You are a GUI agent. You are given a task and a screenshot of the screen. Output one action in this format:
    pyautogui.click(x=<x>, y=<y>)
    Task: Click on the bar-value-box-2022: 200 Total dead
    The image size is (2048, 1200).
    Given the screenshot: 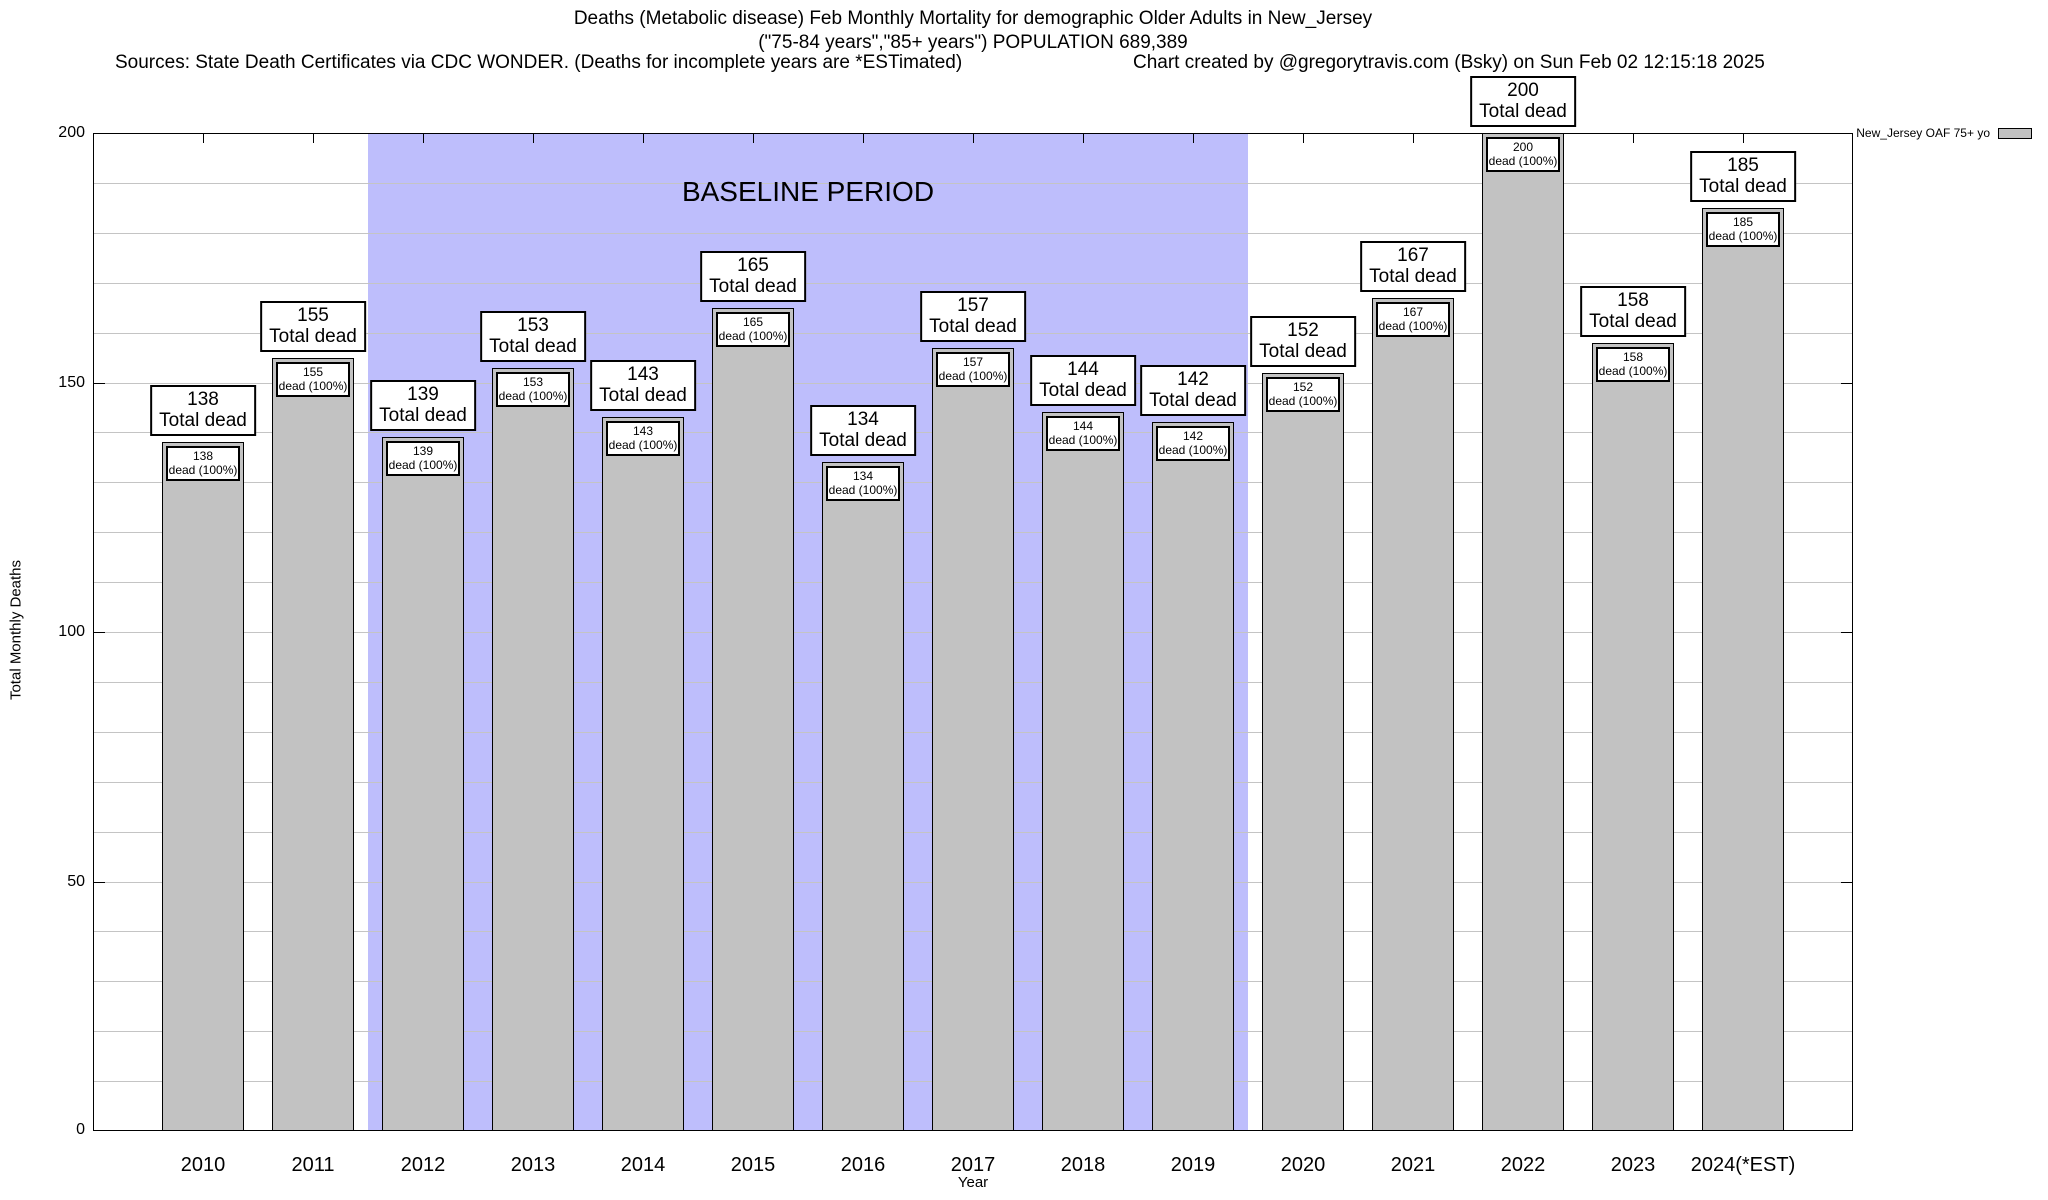 What is the action you would take?
    pyautogui.click(x=1523, y=101)
    